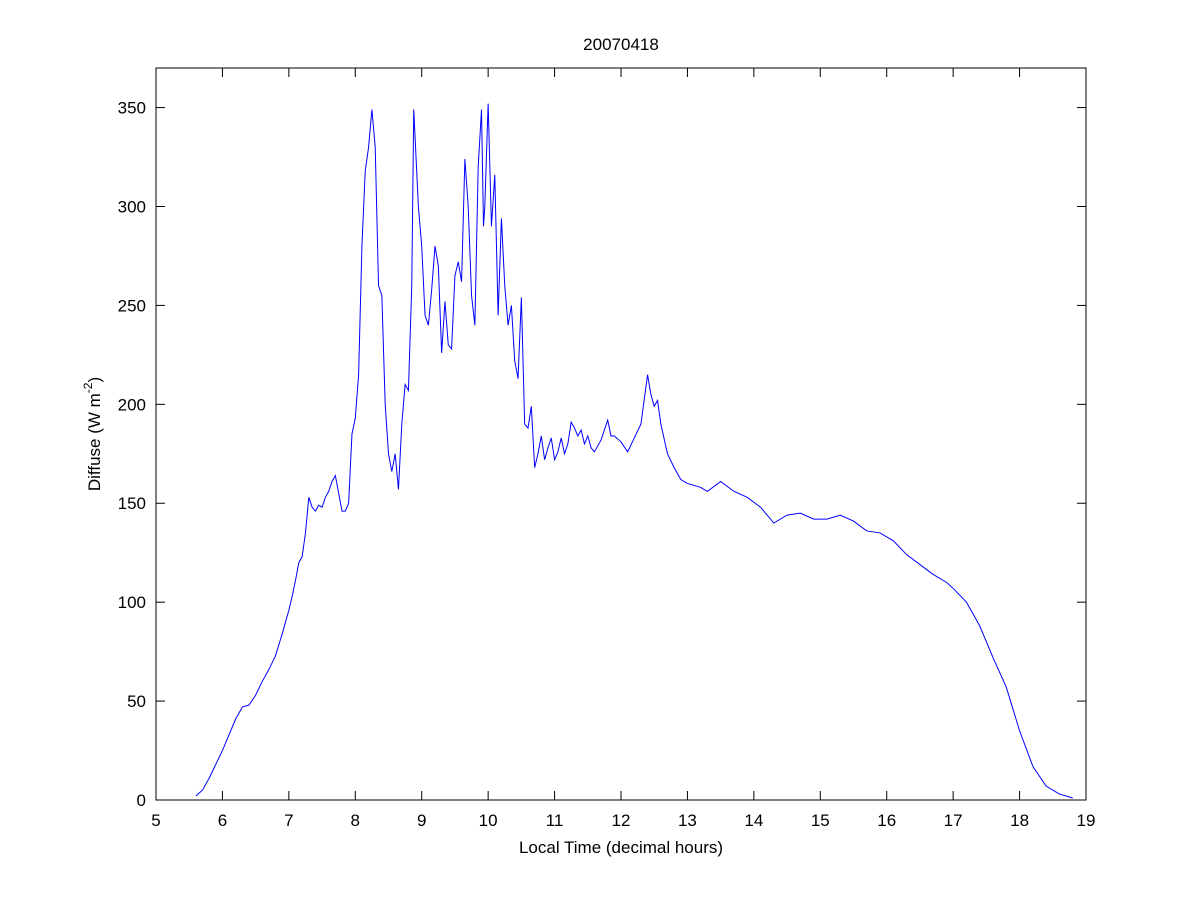 The image size is (1200, 900). Describe the element at coordinates (555, 820) in the screenshot. I see `x-tick-label: 11` at that location.